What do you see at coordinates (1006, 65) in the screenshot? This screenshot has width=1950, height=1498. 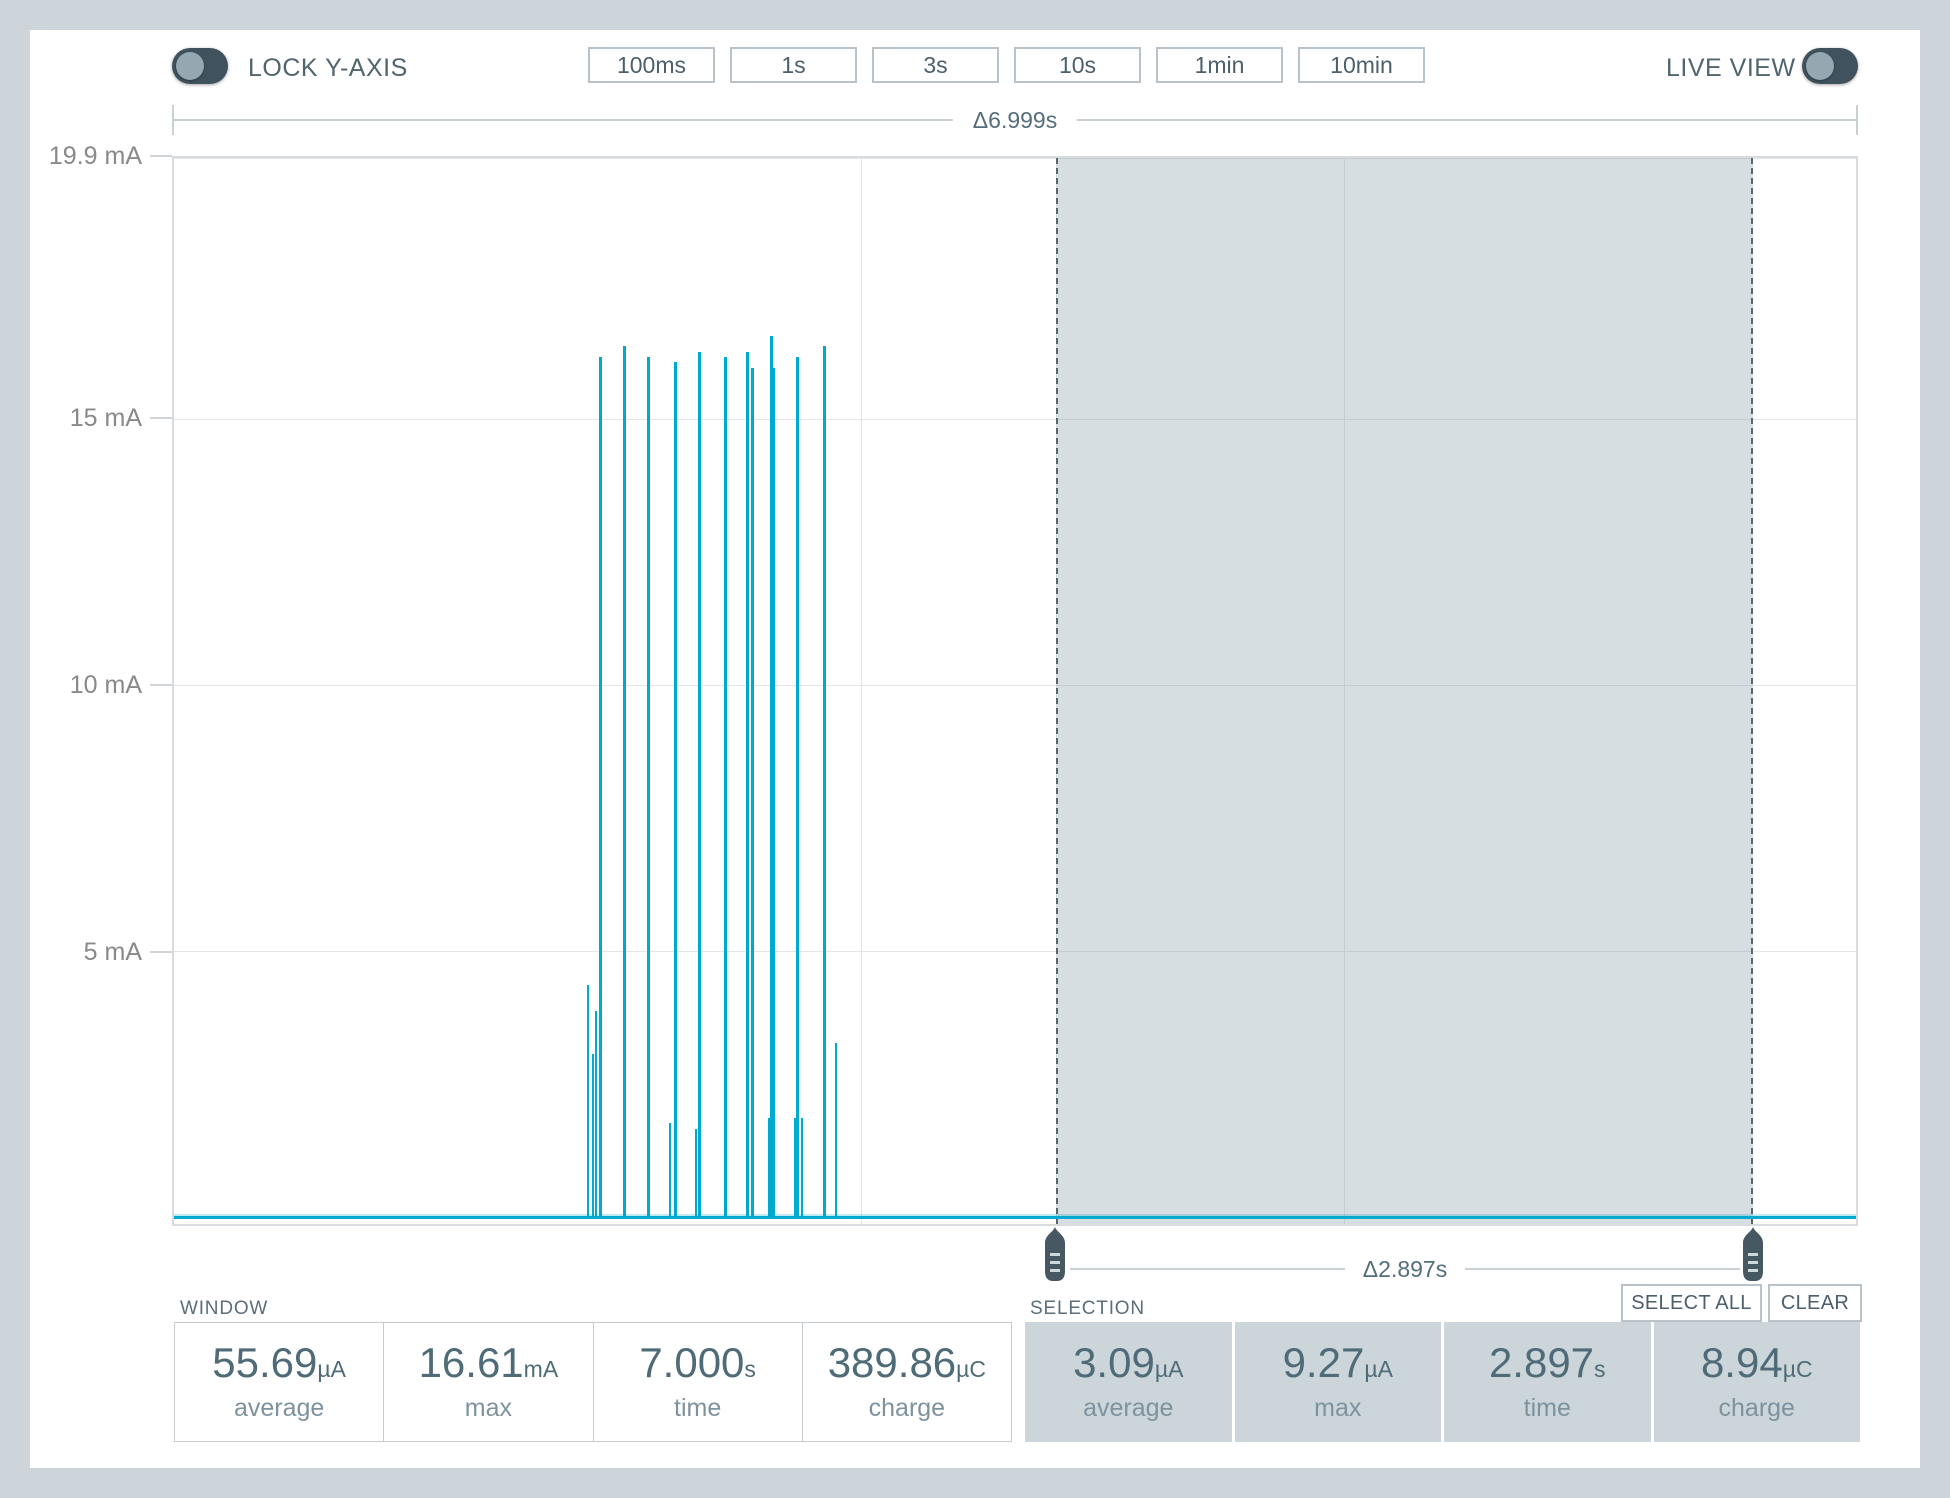 I see `time-window-button-group: 100ms 1s 3s 10s 1min 10min` at bounding box center [1006, 65].